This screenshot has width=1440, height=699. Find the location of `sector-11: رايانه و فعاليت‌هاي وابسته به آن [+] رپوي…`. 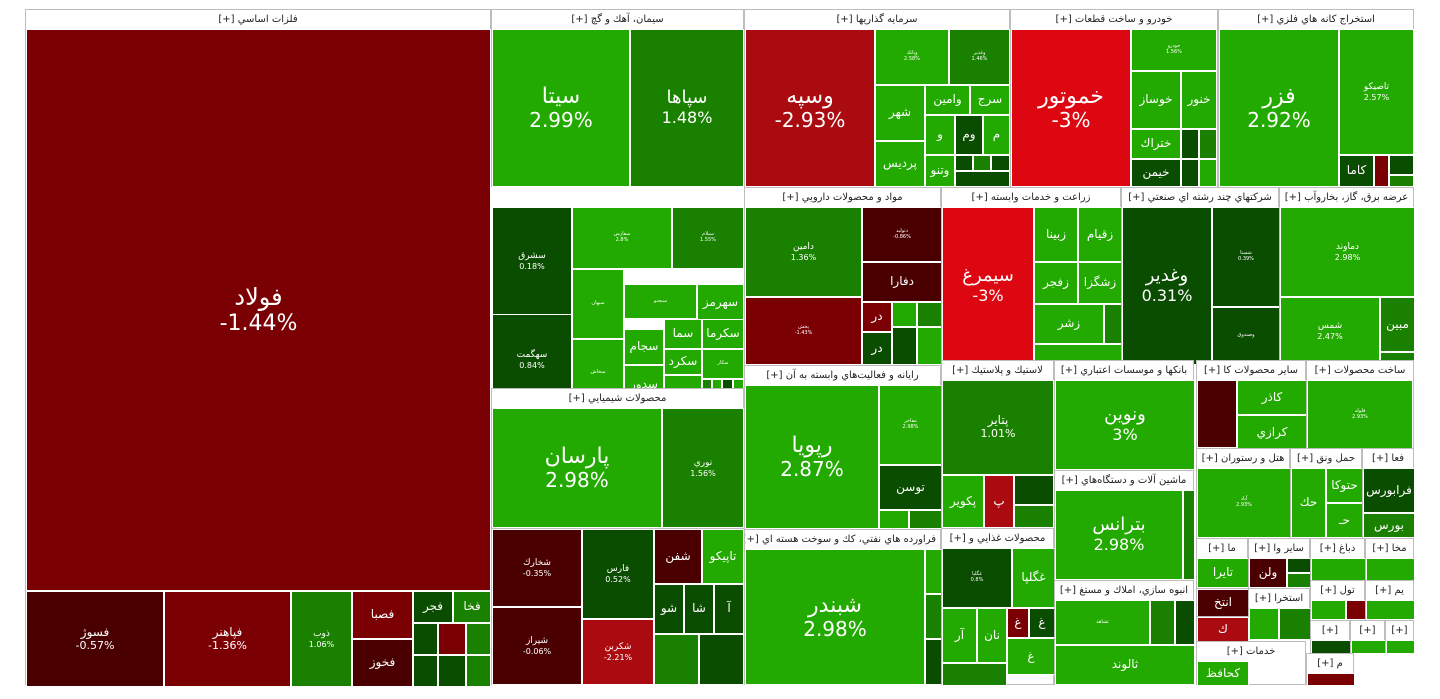

sector-11: رايانه و فعاليت‌هاي وابسته به آن [+] رپوي… is located at coordinates (843, 447).